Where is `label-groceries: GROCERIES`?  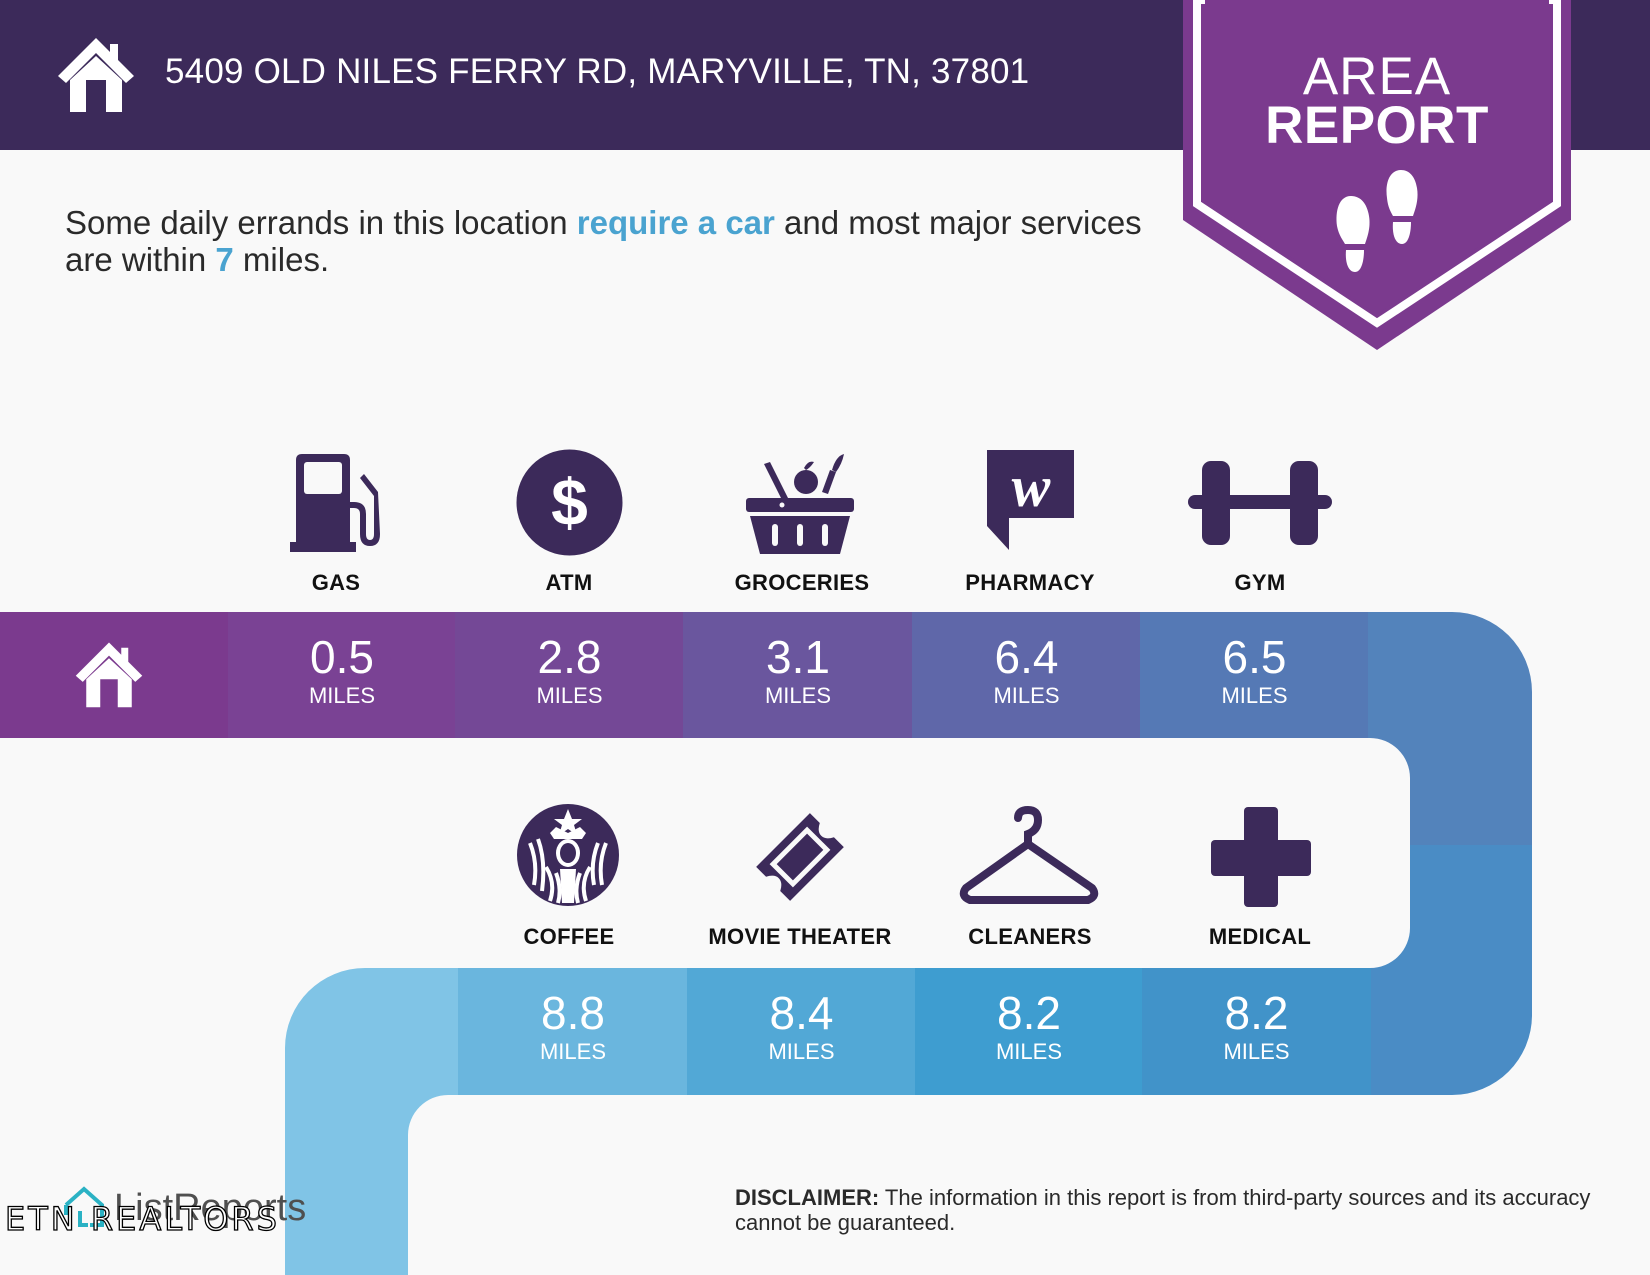 label-groceries: GROCERIES is located at coordinates (802, 582).